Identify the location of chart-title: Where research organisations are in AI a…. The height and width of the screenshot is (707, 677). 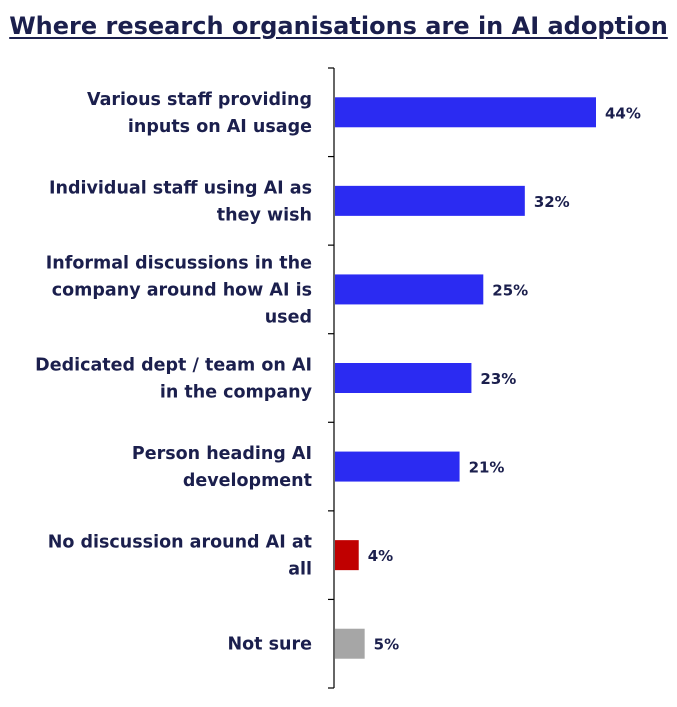
(338, 26).